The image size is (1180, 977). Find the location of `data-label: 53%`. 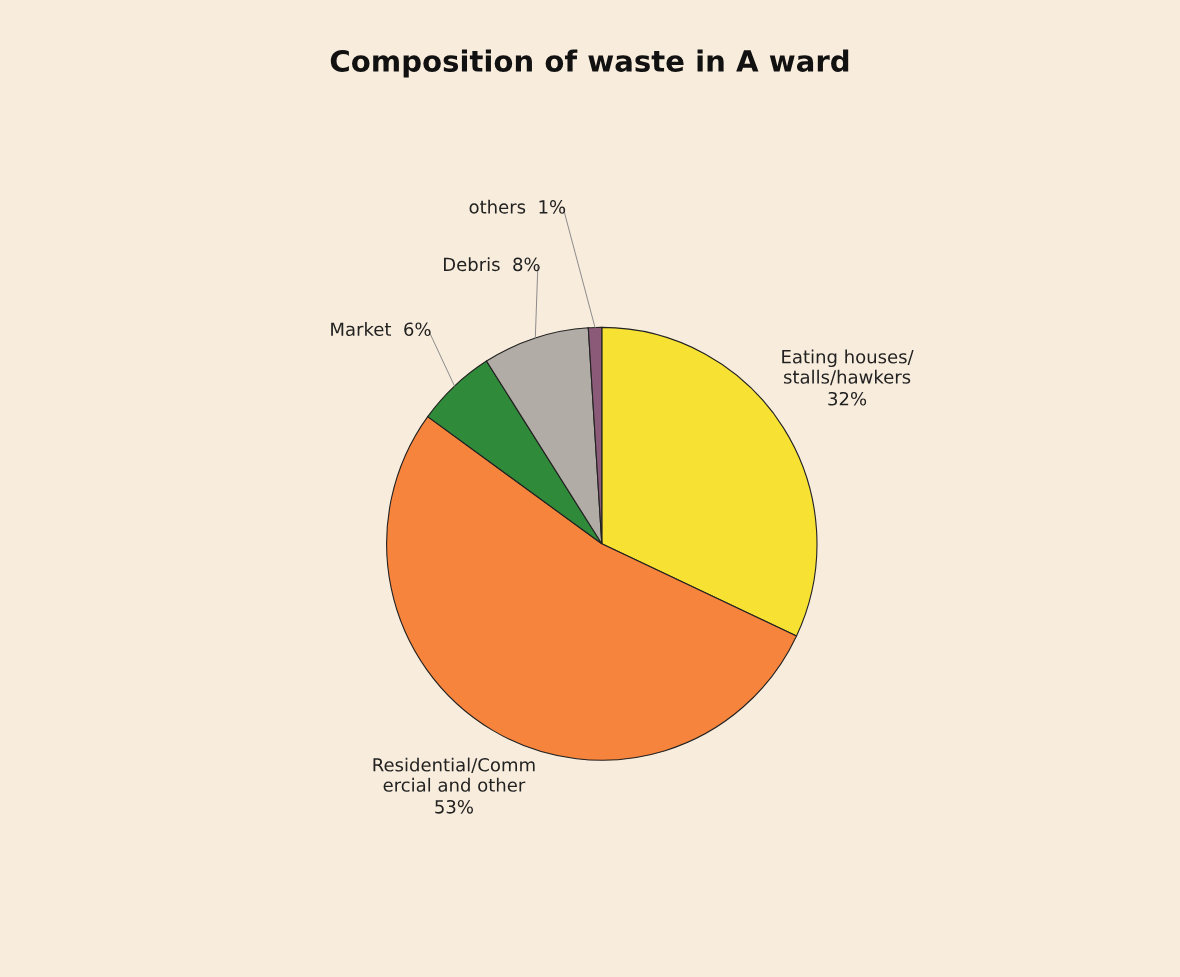

data-label: 53% is located at coordinates (454, 806).